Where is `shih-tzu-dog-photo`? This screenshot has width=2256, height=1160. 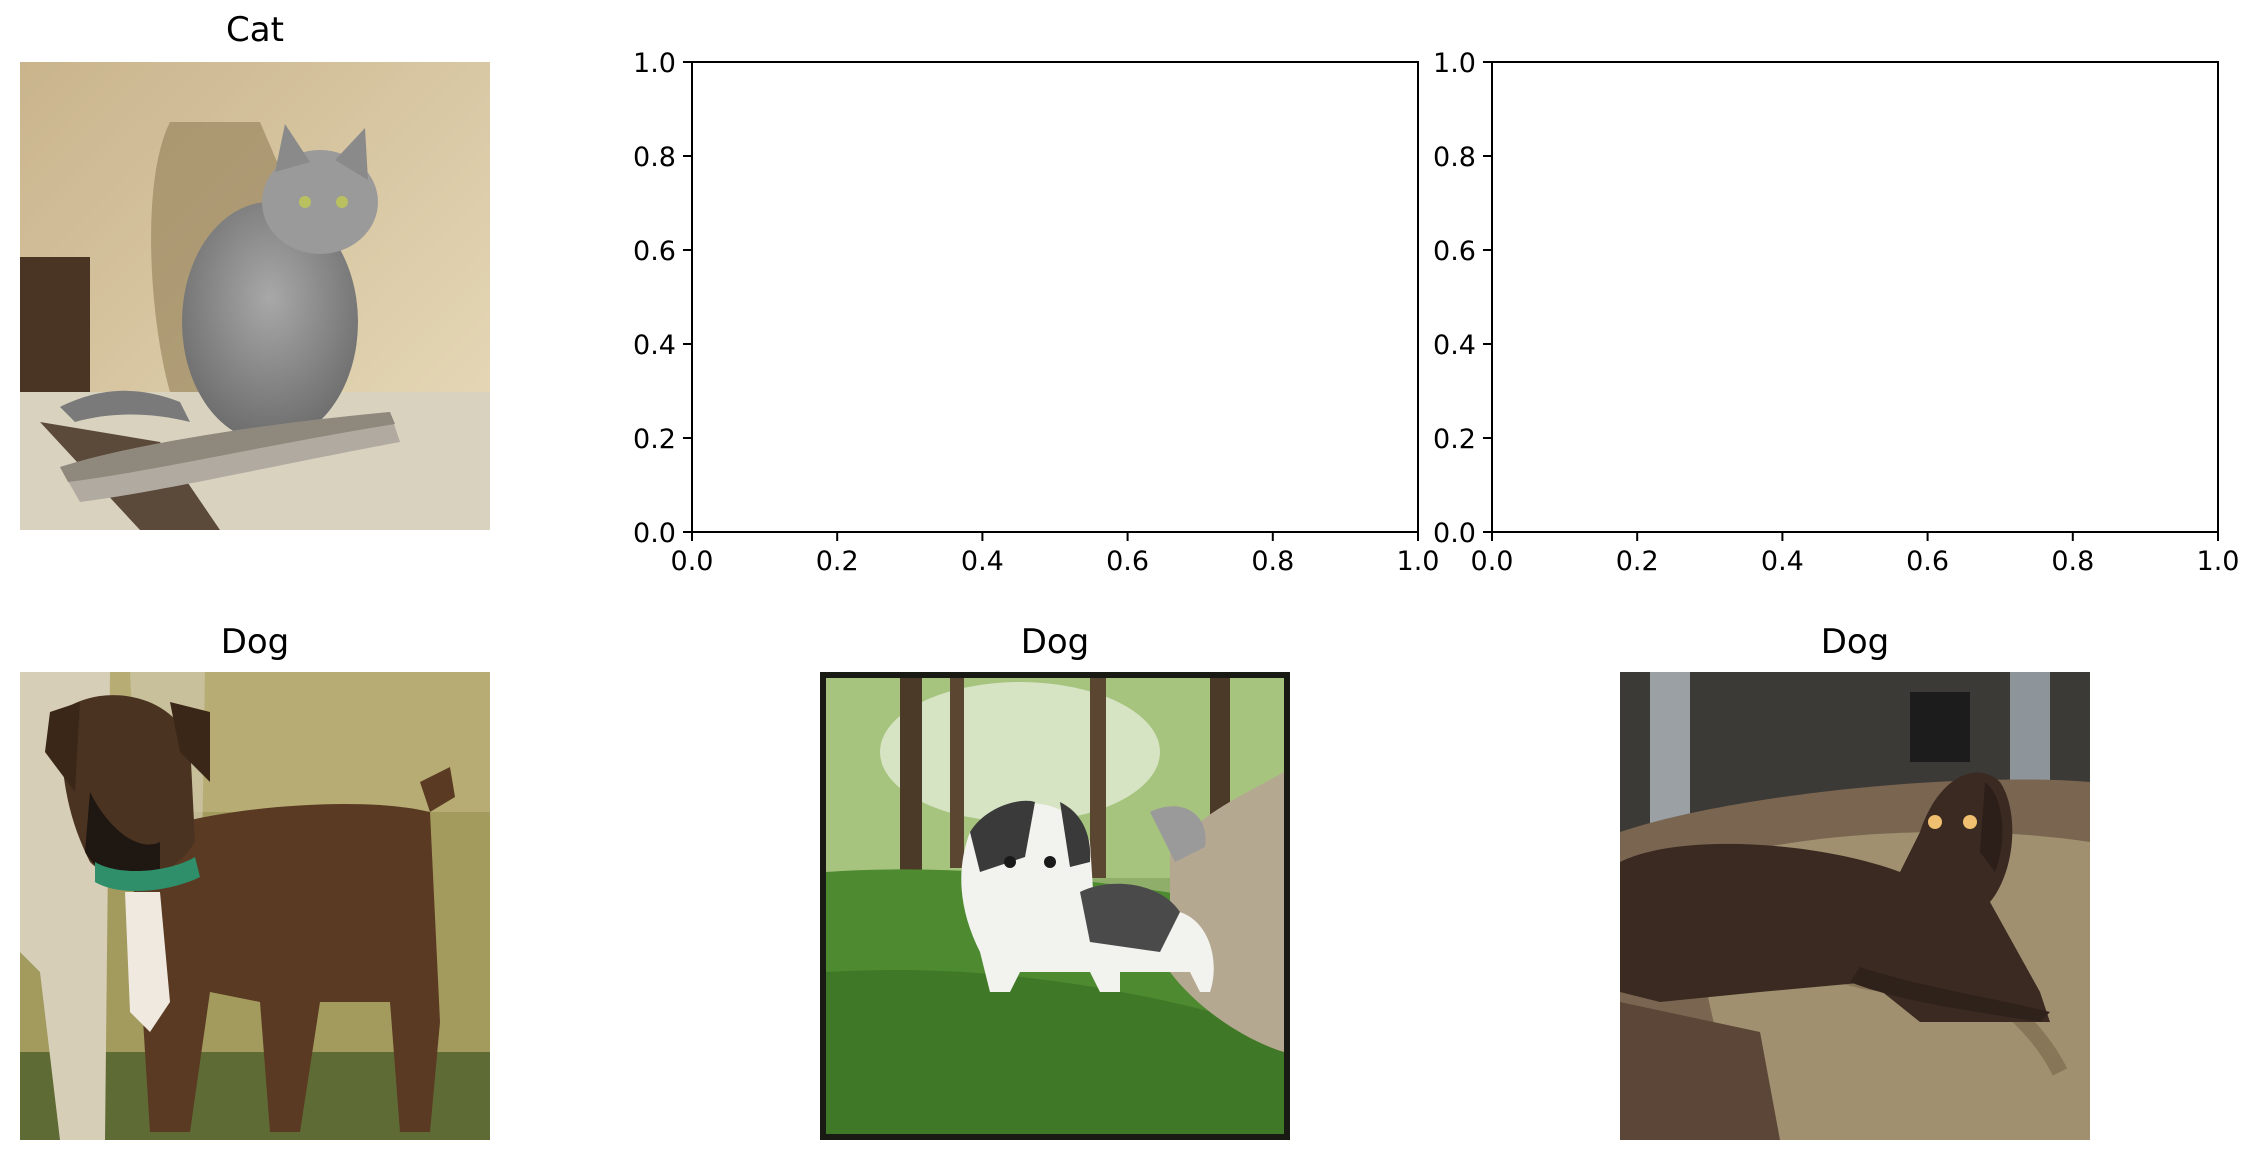
shih-tzu-dog-photo is located at coordinates (1055, 906).